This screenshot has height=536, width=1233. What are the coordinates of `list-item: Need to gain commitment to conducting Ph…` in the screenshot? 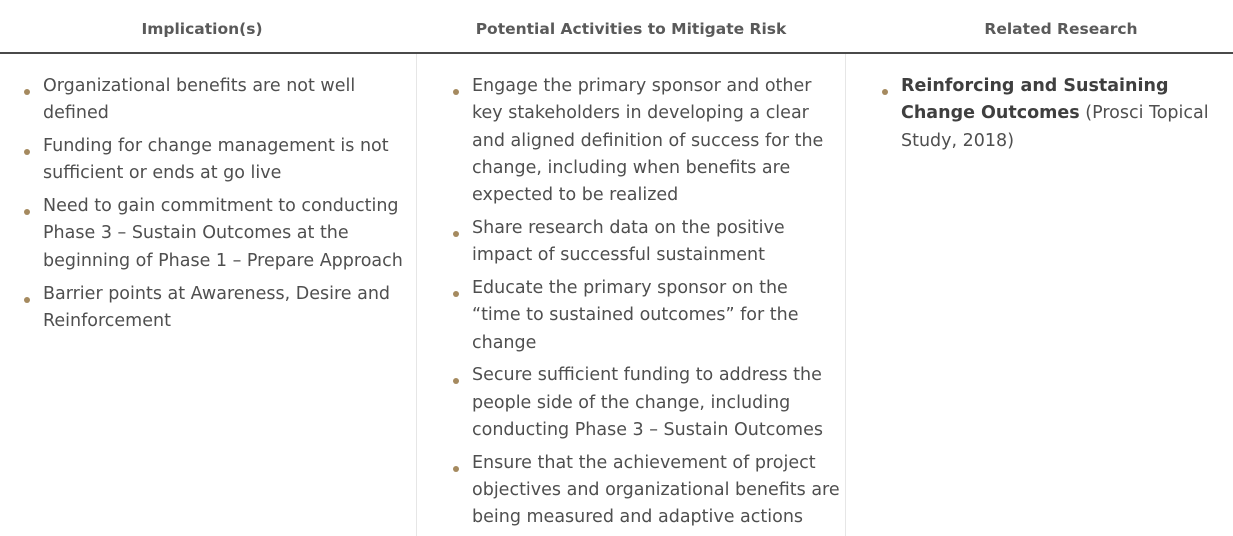 It's located at (212, 234).